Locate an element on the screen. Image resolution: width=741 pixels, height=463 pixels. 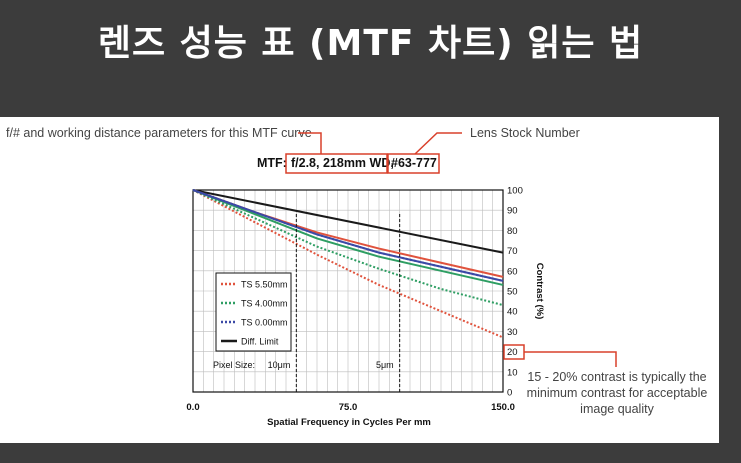
page-title: 렌즈 성능 표 (MTF 차트) 읽는 법 is located at coordinates (370, 43).